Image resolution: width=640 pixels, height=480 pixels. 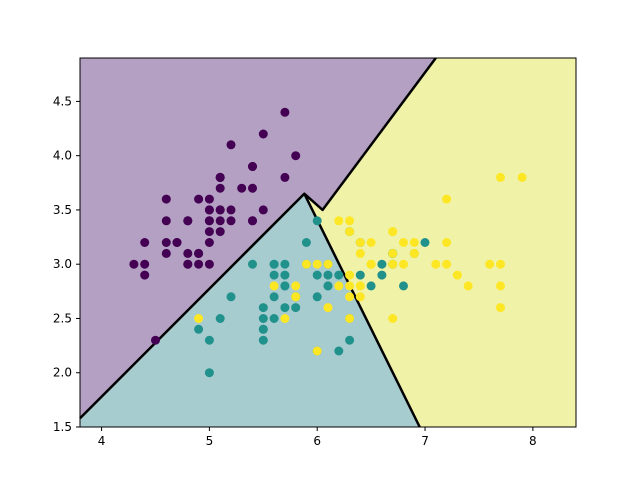 I want to click on y-tick-label: 4.0, so click(x=62, y=156).